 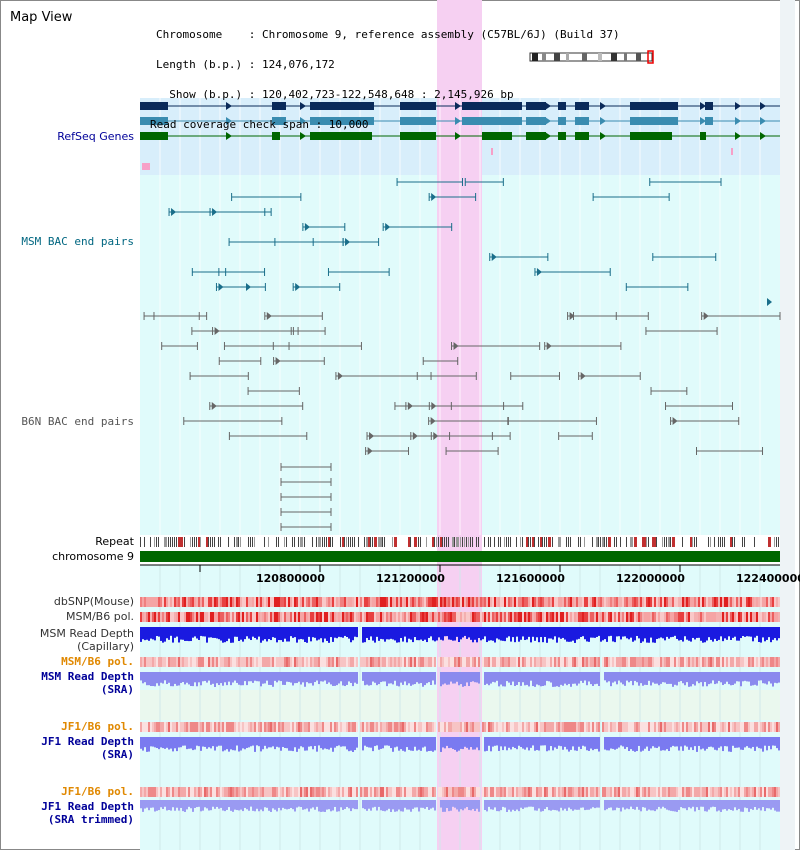 I want to click on track-label-jf1-read-depth-trimmed: JF1 Read Depth, so click(x=87, y=806).